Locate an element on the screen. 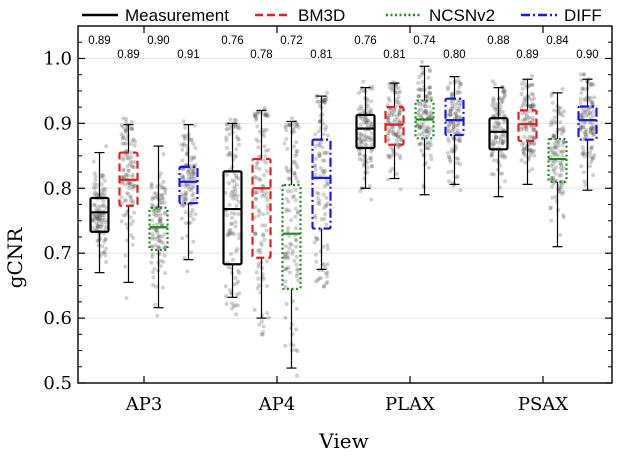 This screenshot has height=463, width=624. box-plax-measurement is located at coordinates (365, 138).